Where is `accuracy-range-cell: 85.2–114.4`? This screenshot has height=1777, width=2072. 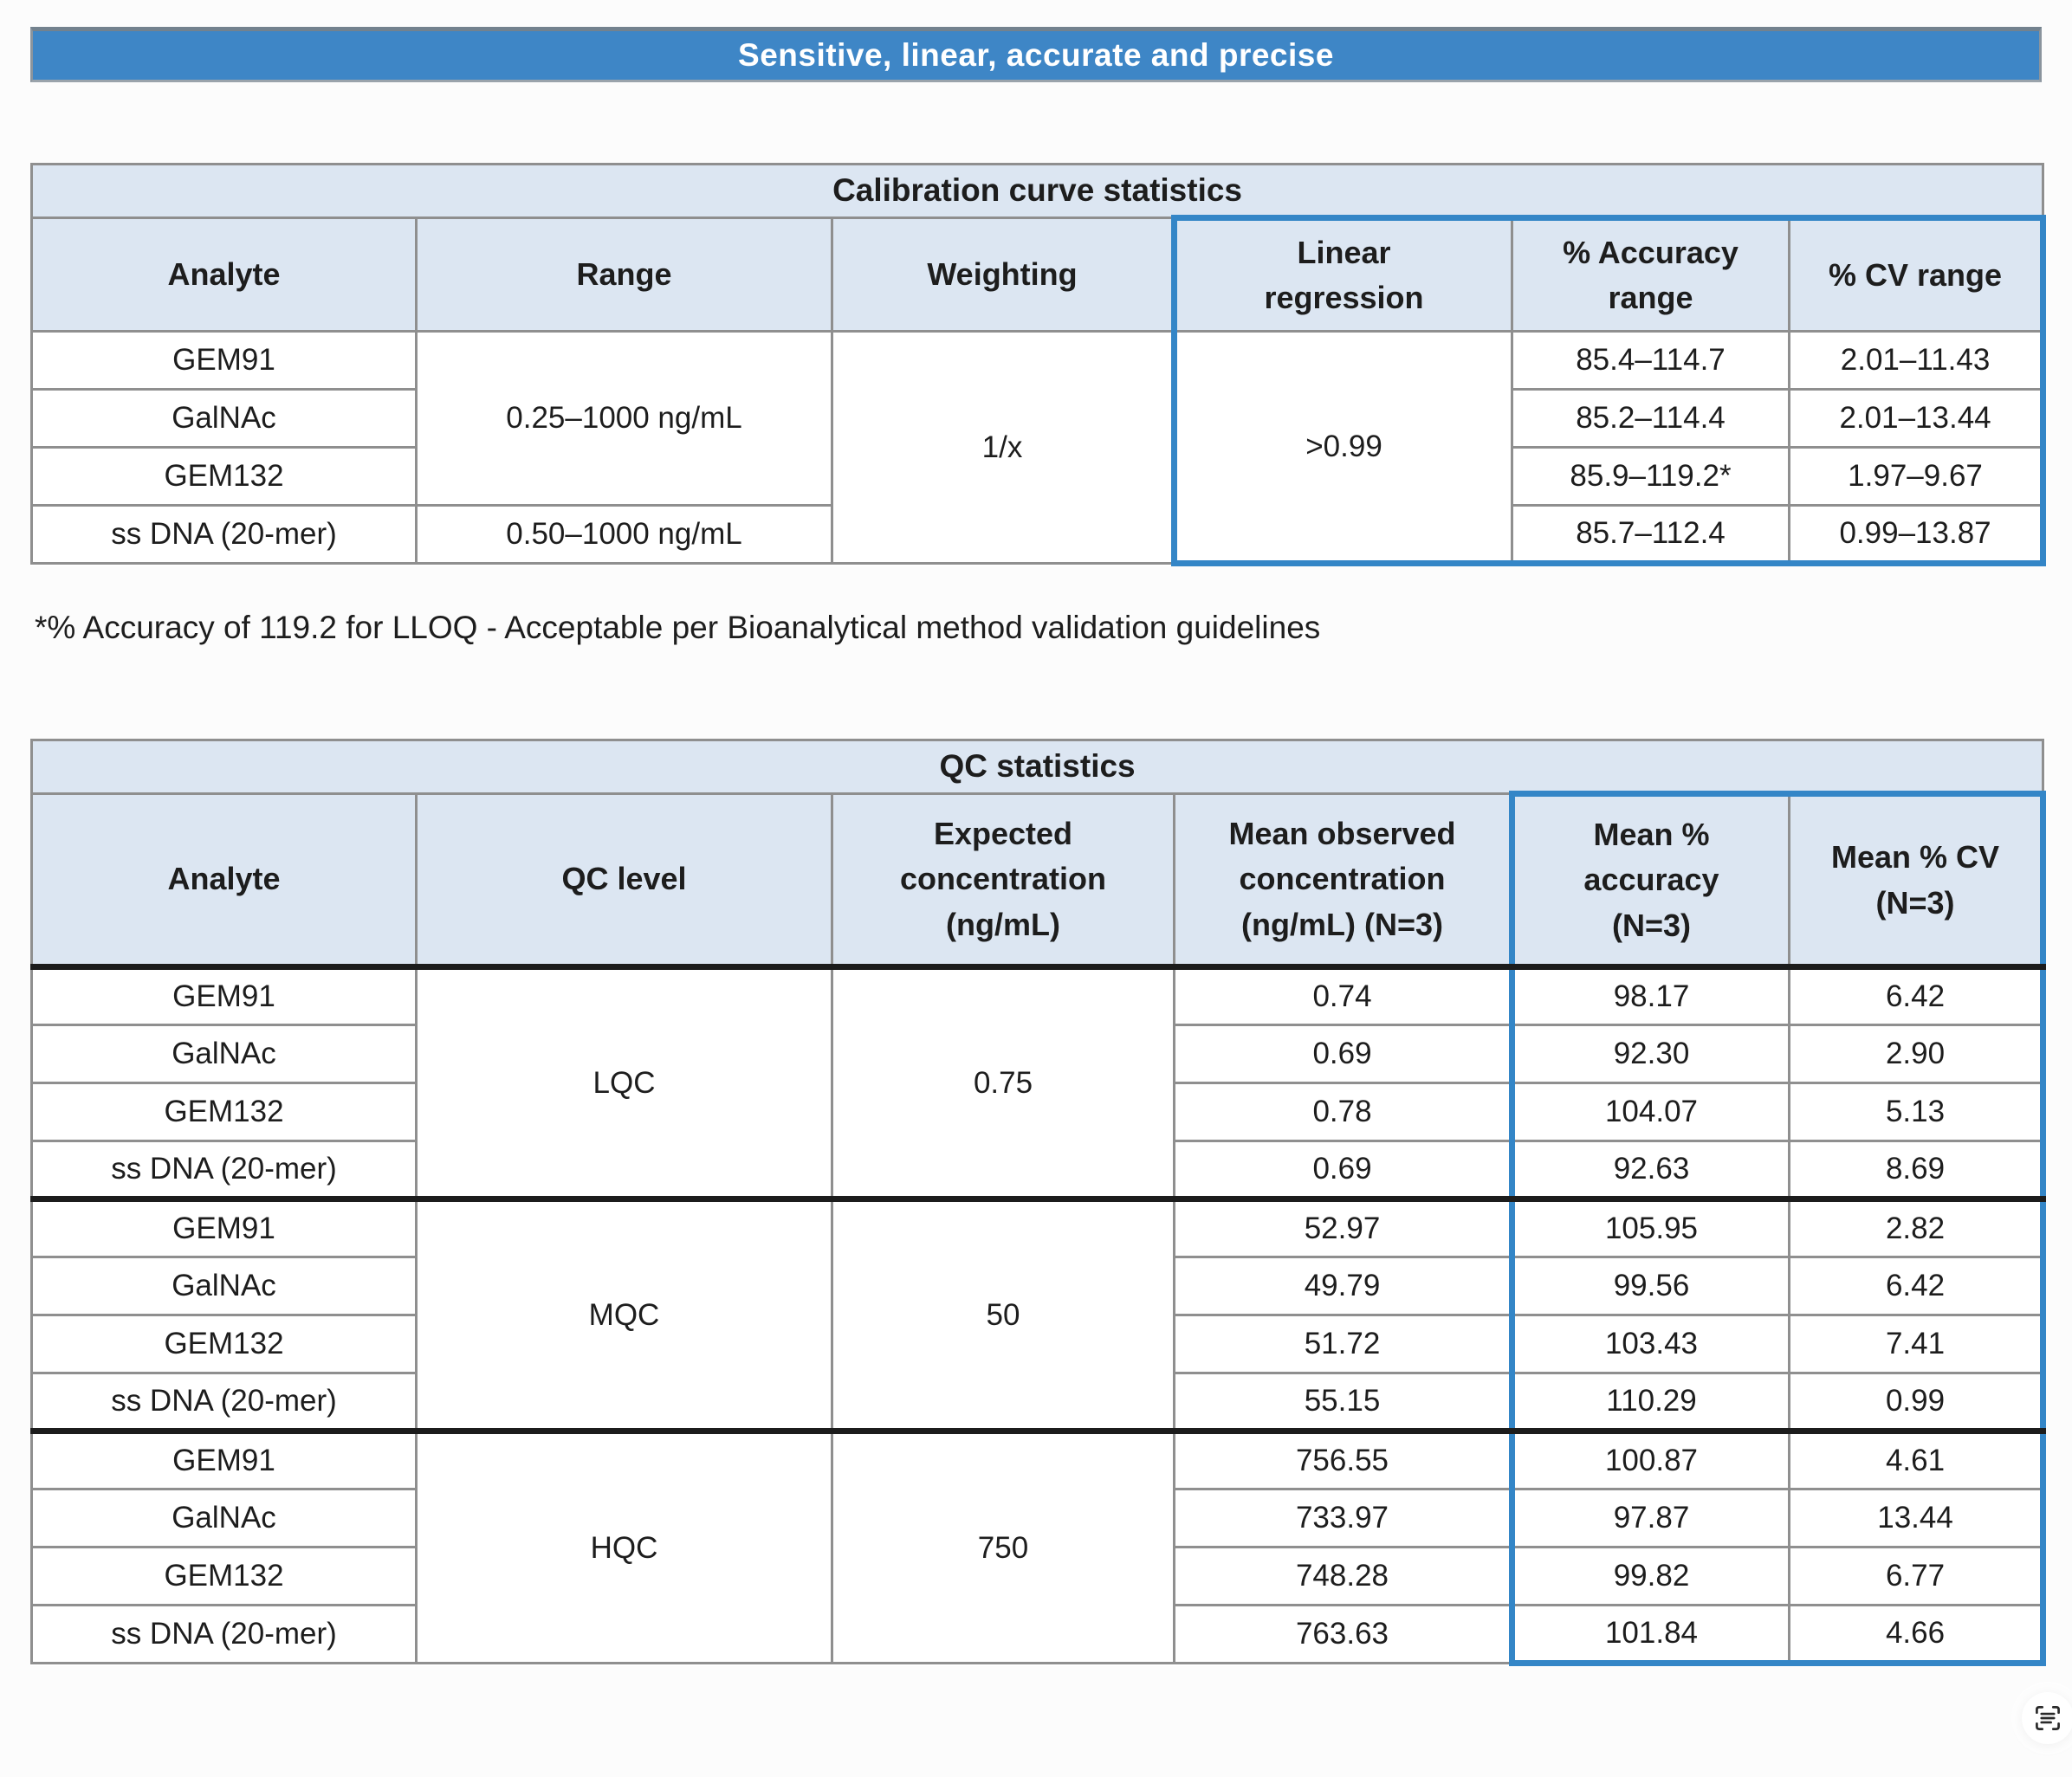
accuracy-range-cell: 85.2–114.4 is located at coordinates (1650, 418).